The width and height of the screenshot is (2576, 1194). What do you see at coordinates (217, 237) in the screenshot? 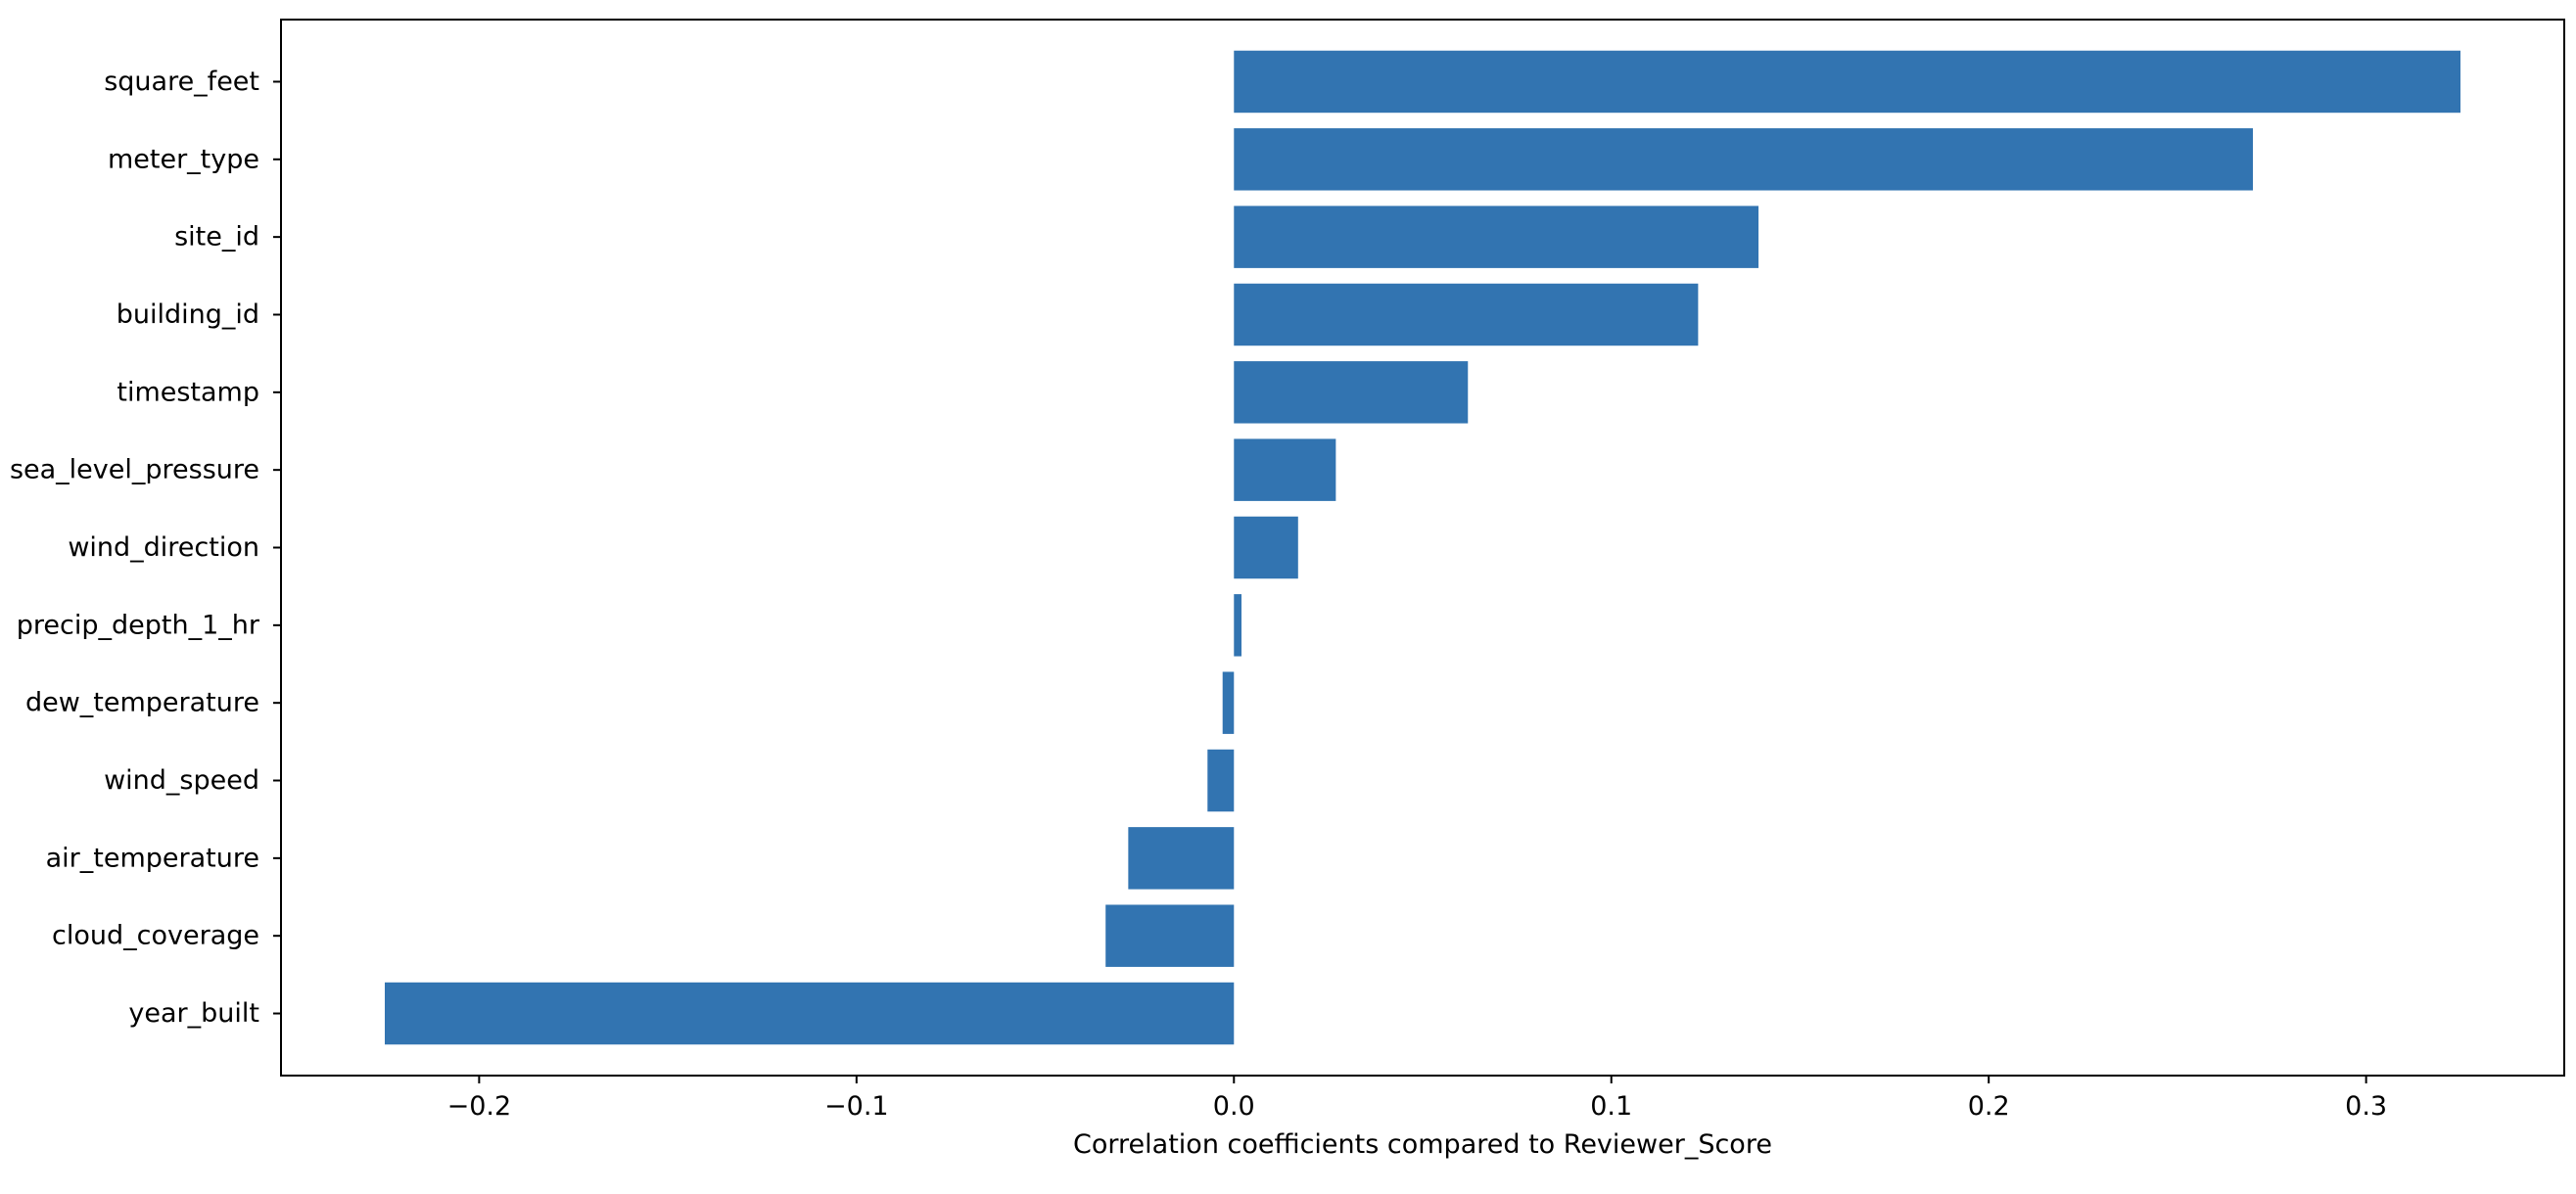
I see `y-tick-label: site_id` at bounding box center [217, 237].